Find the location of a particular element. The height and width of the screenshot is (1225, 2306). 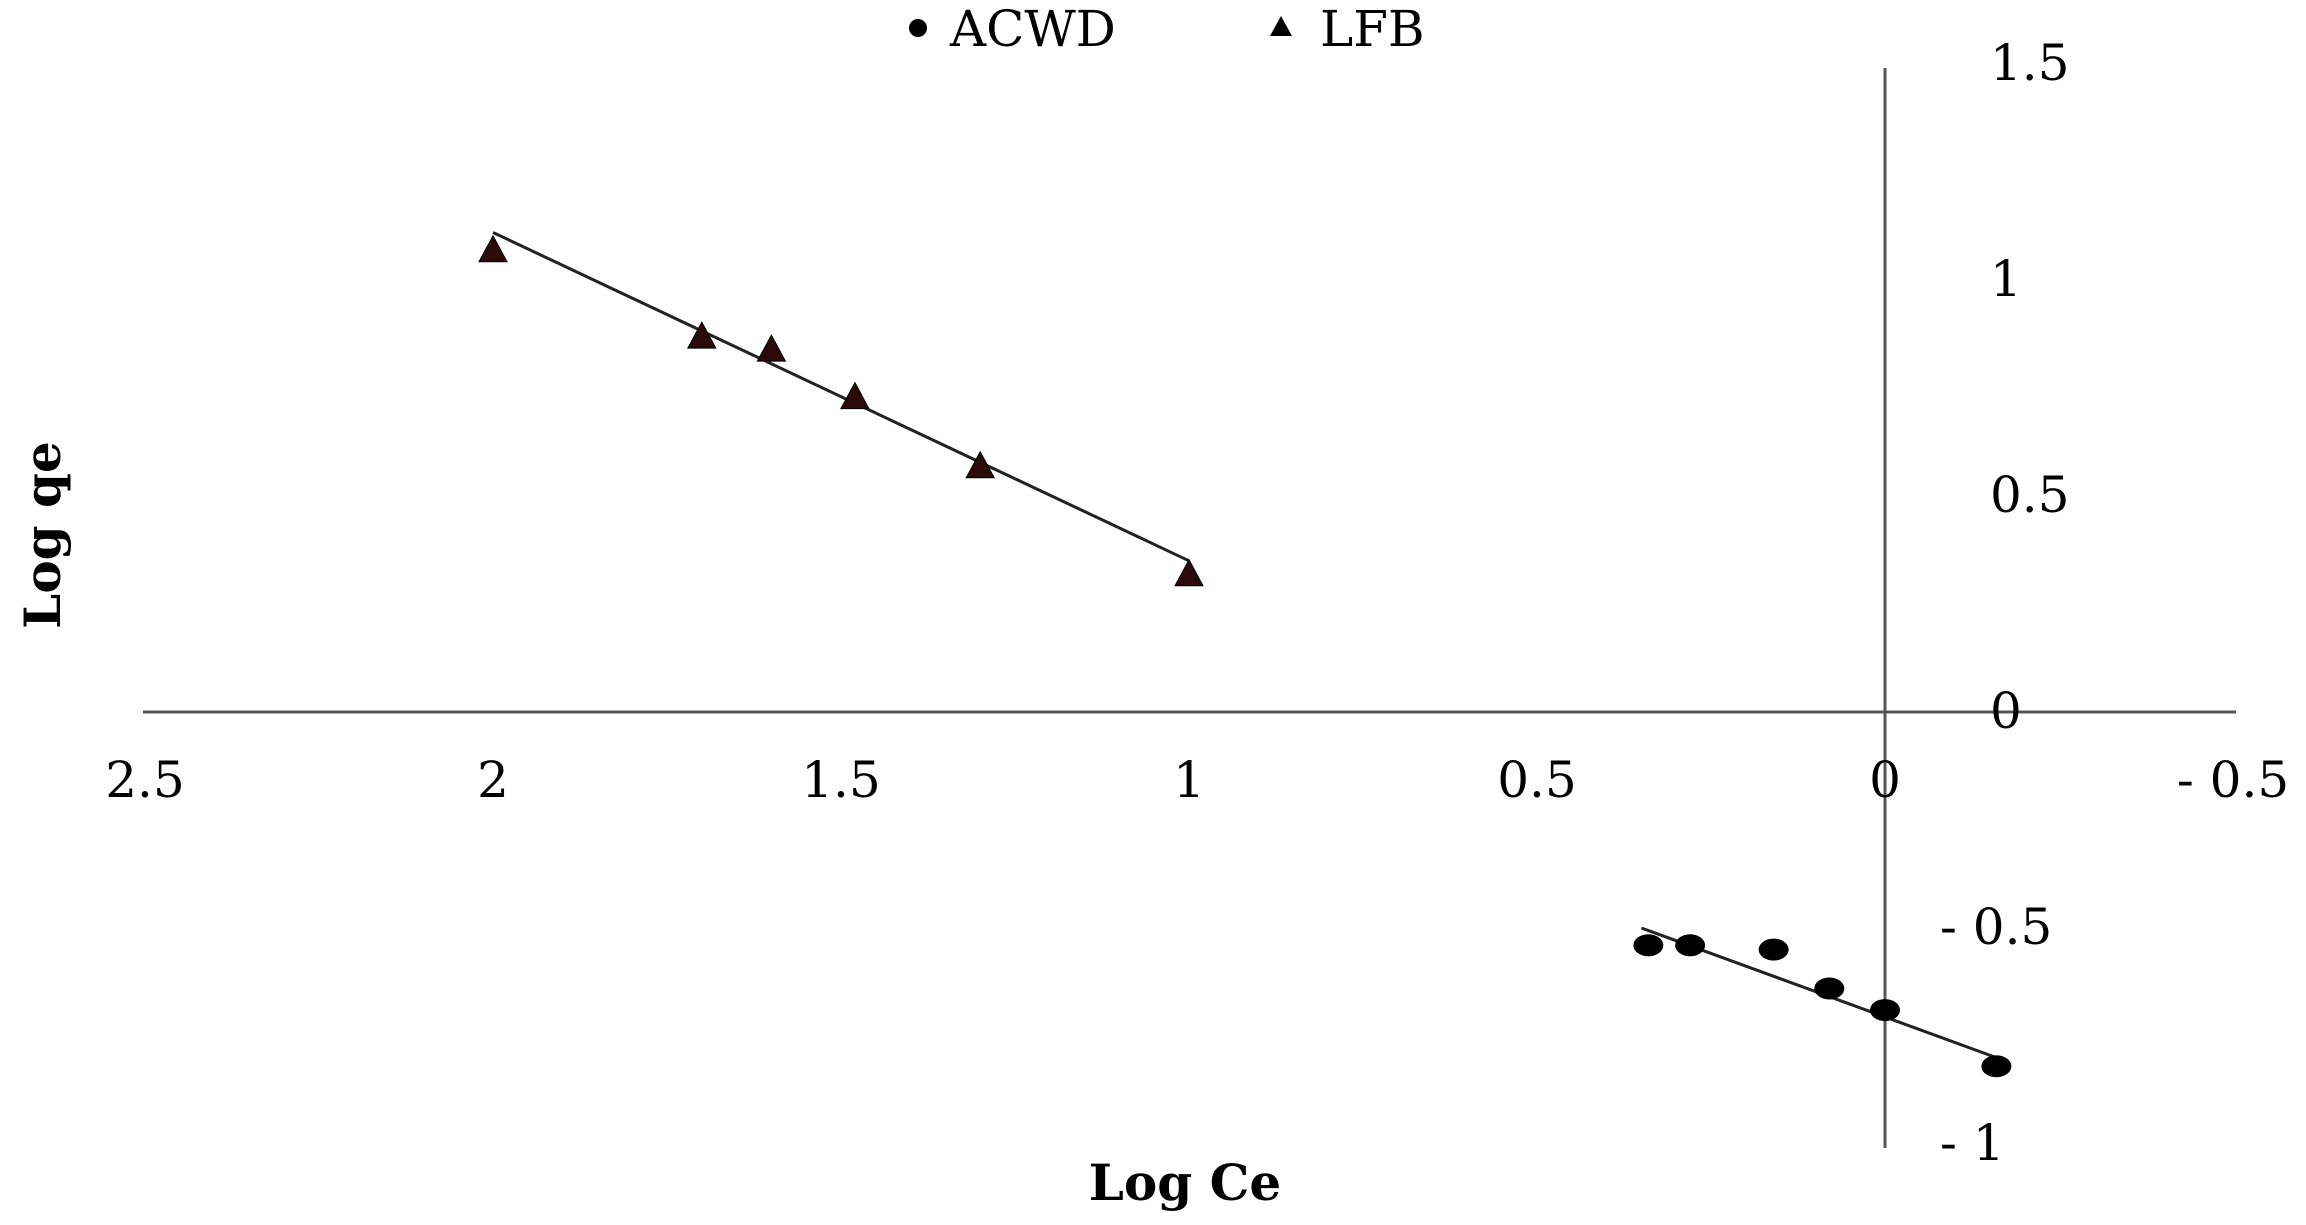

x-tick-label: 0.5 is located at coordinates (1537, 780).